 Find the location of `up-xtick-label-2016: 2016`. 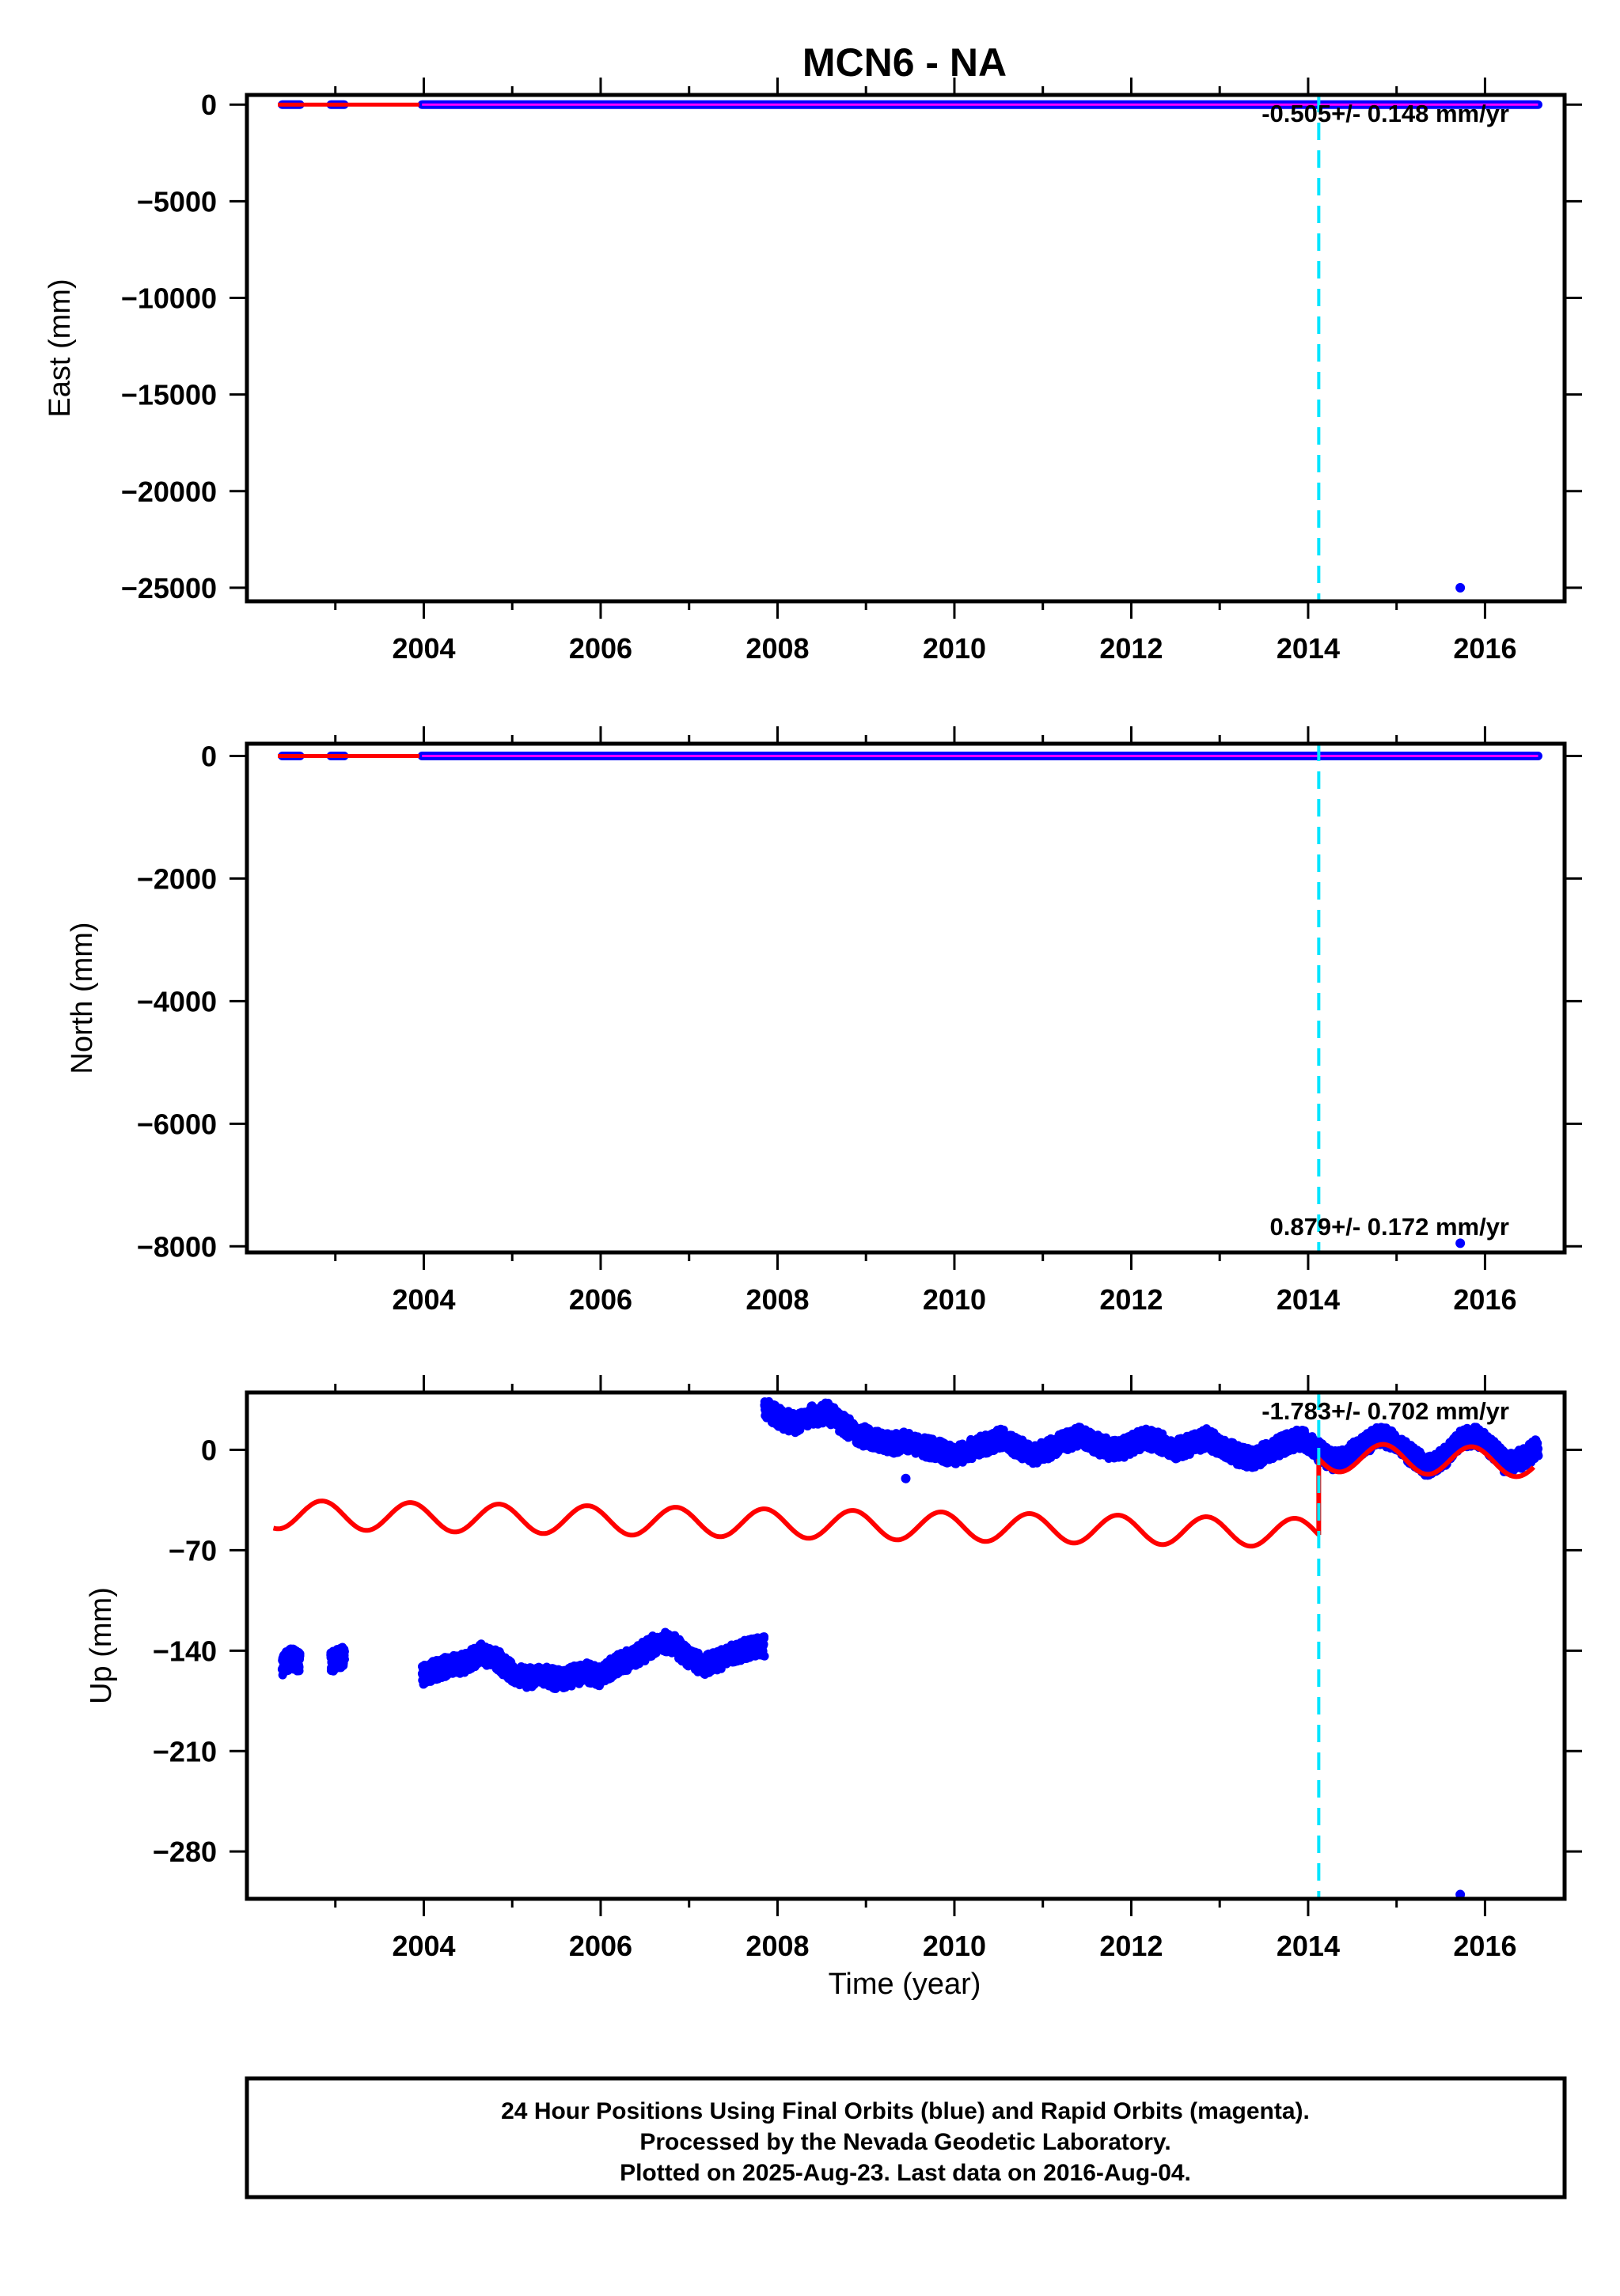

up-xtick-label-2016: 2016 is located at coordinates (1484, 1946).